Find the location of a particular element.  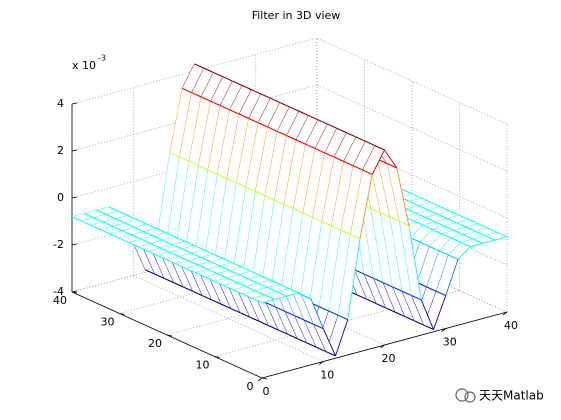

z-tick-label: 4 is located at coordinates (60, 103).